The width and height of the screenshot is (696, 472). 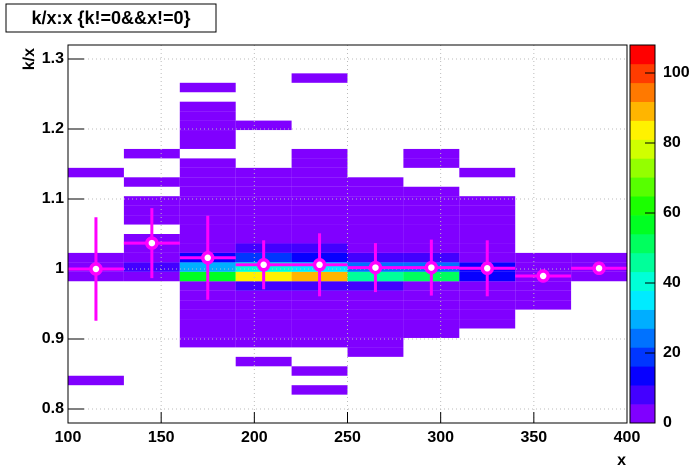 I want to click on x-tick-label: 200, so click(x=254, y=437).